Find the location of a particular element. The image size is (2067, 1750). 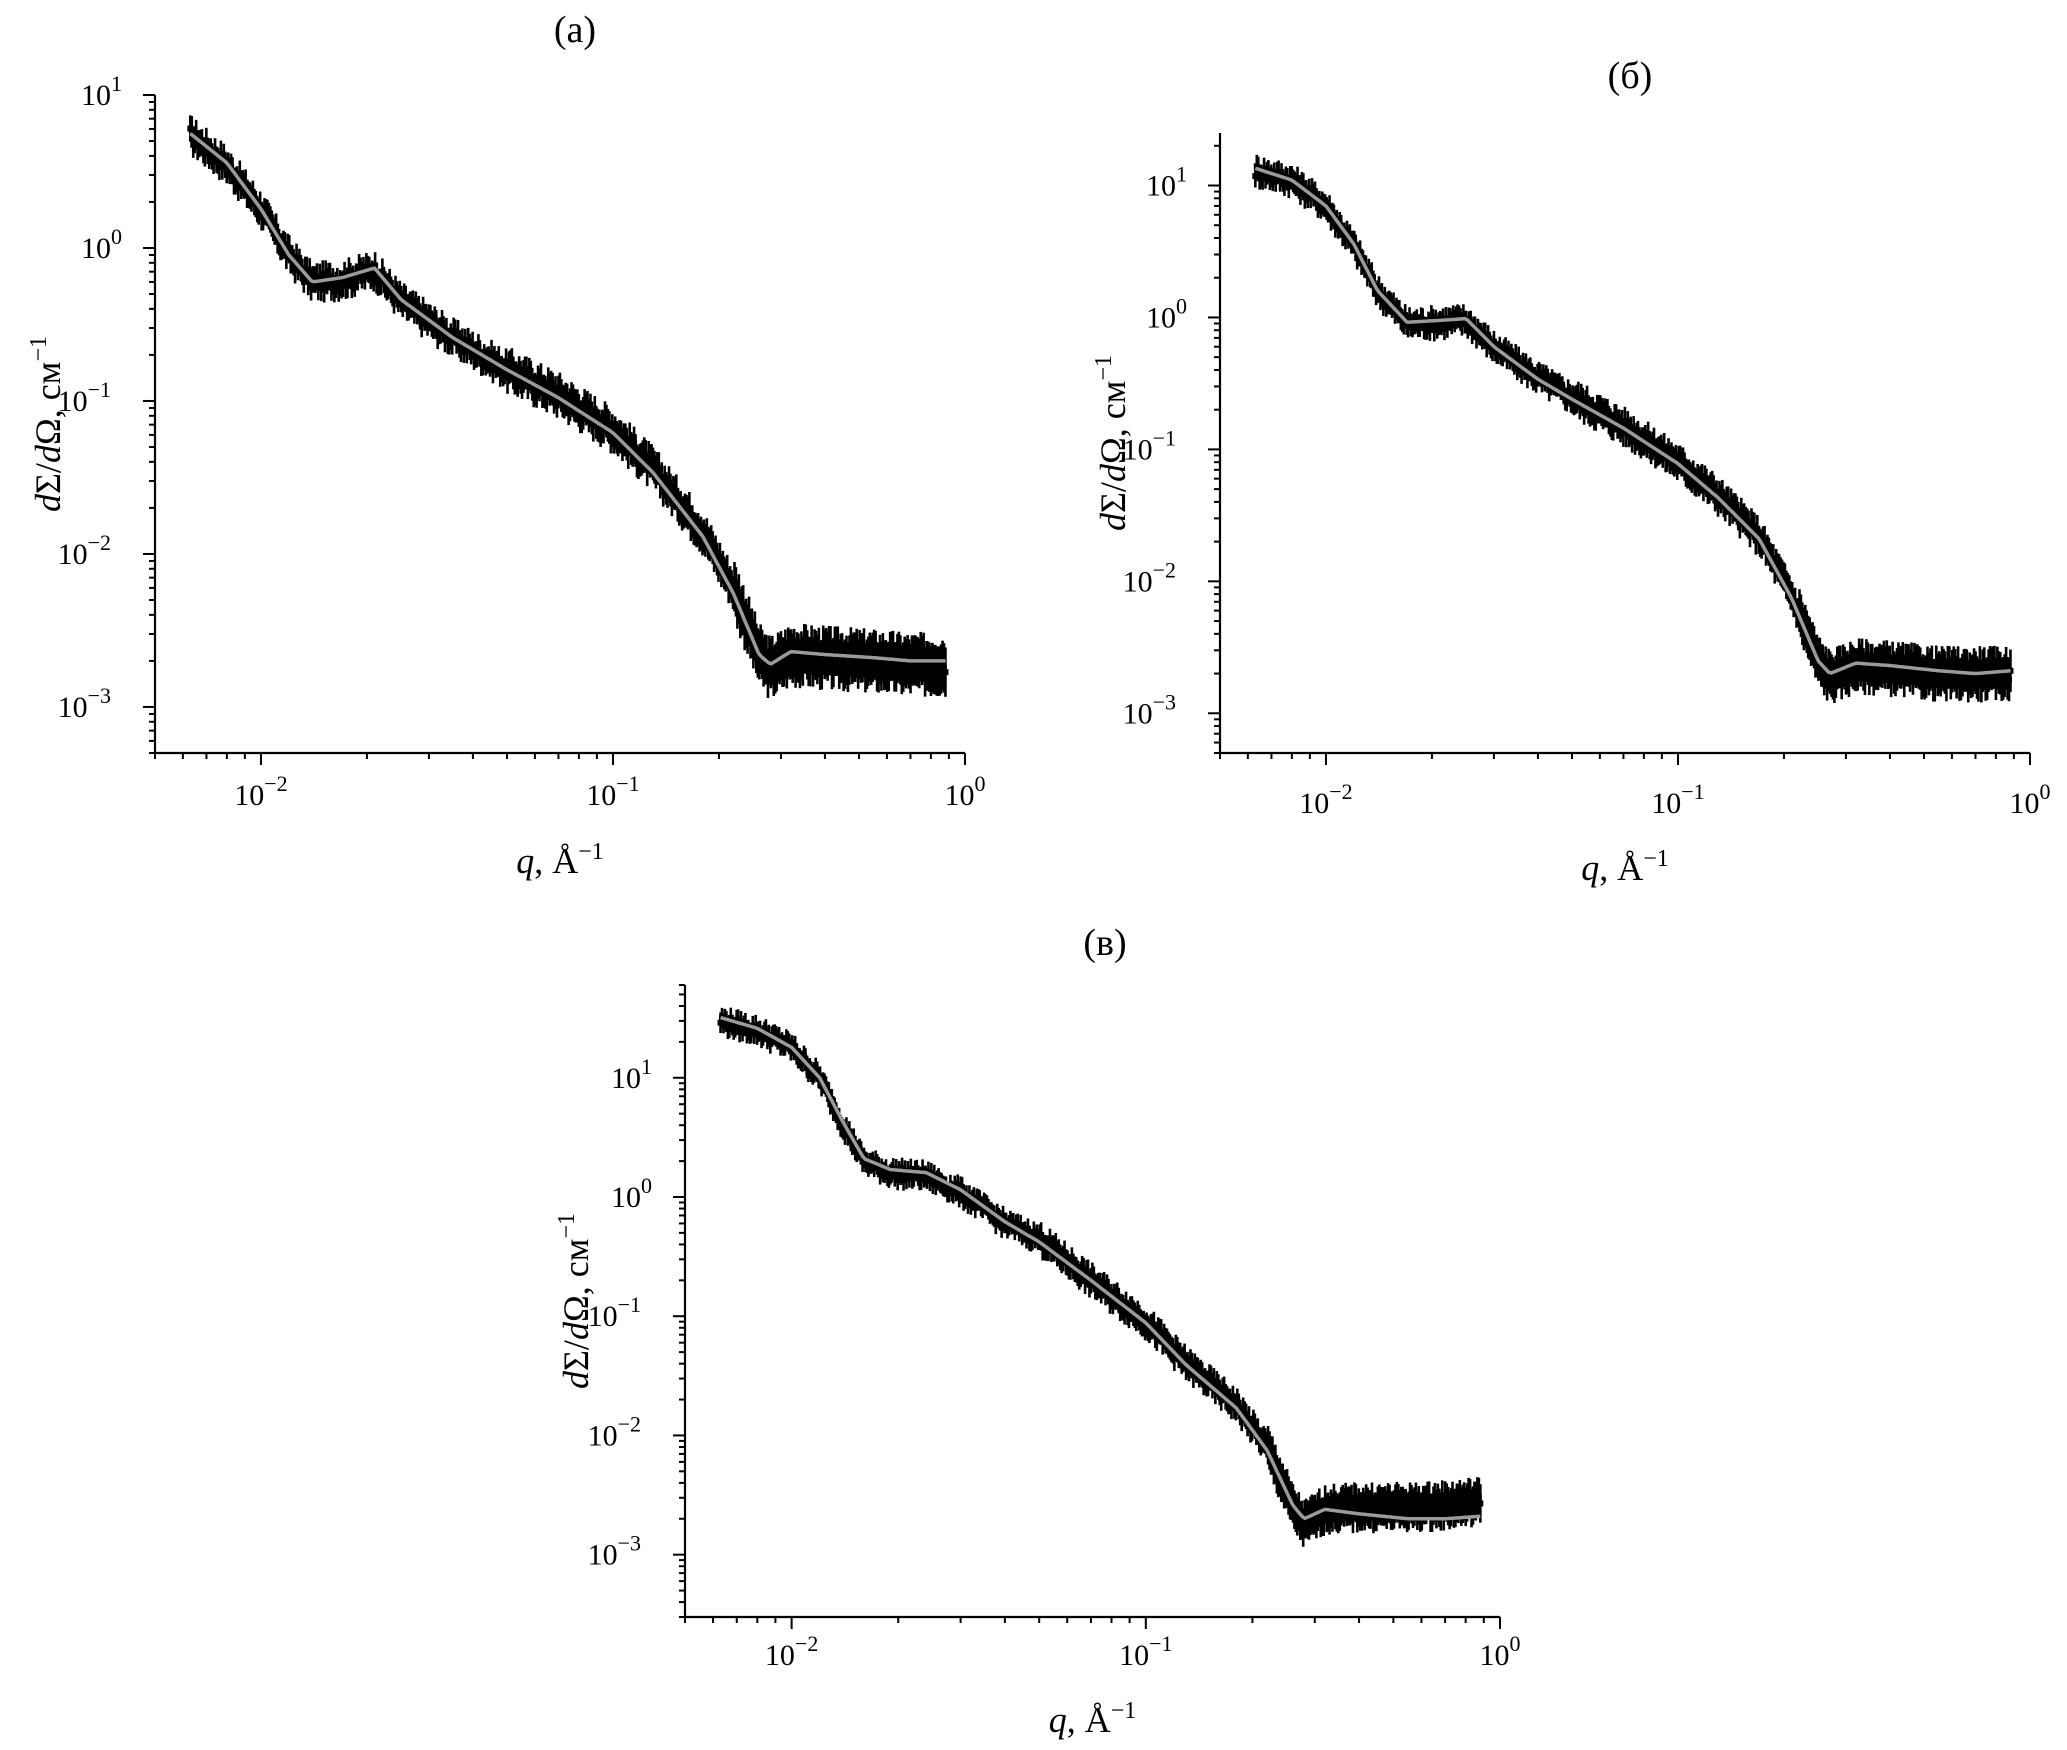

x-tick-label: 10−2 is located at coordinates (791, 1651).